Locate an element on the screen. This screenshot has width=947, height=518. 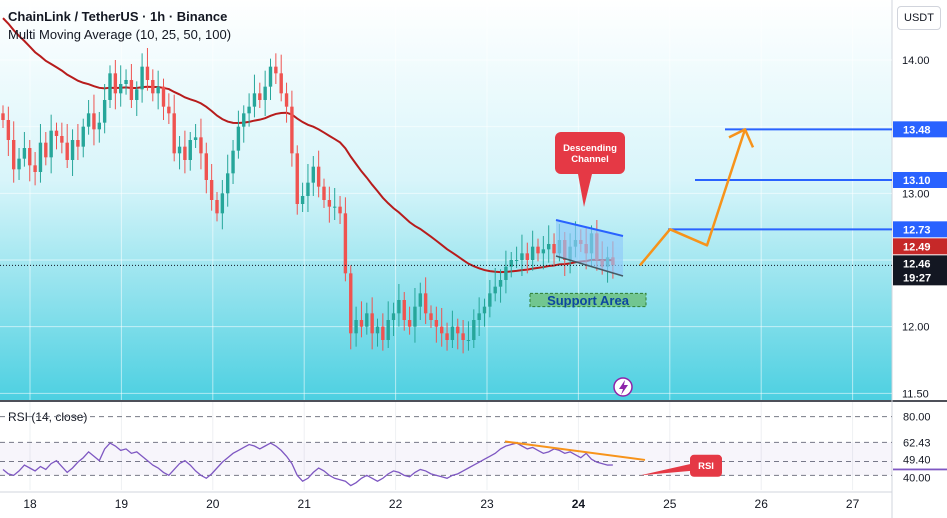
rsi-line is located at coordinates (307, 464).